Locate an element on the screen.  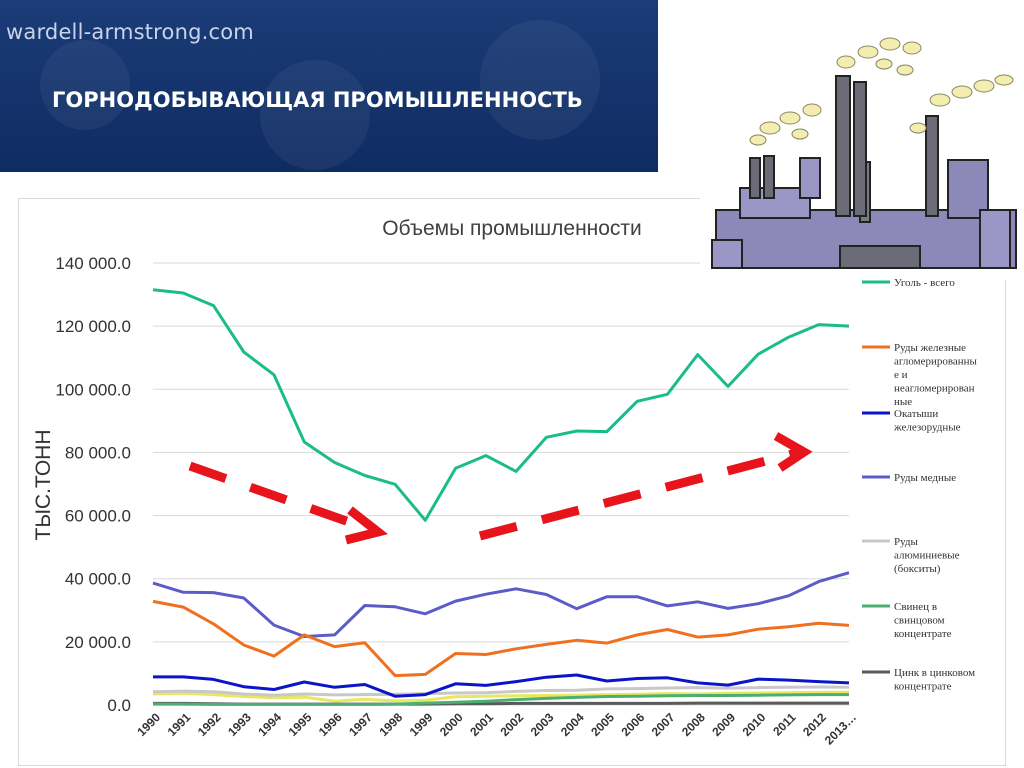
x-tick-label: 1990 is located at coordinates (148, 724).